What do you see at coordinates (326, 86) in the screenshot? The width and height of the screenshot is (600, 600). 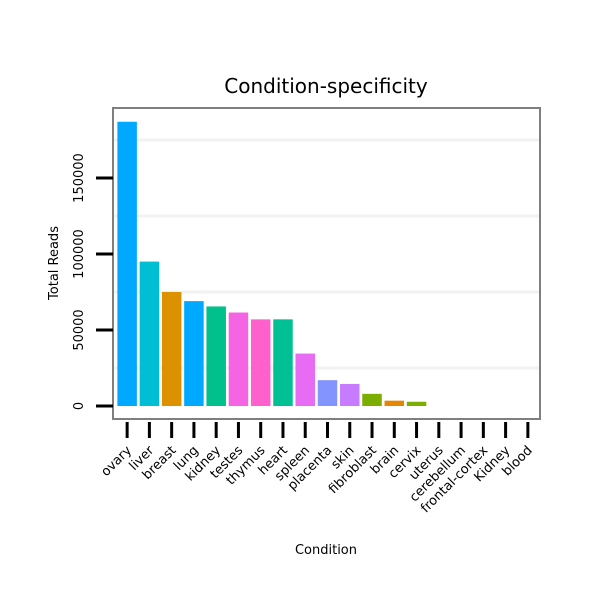 I see `chart-title: Condition-specificity` at bounding box center [326, 86].